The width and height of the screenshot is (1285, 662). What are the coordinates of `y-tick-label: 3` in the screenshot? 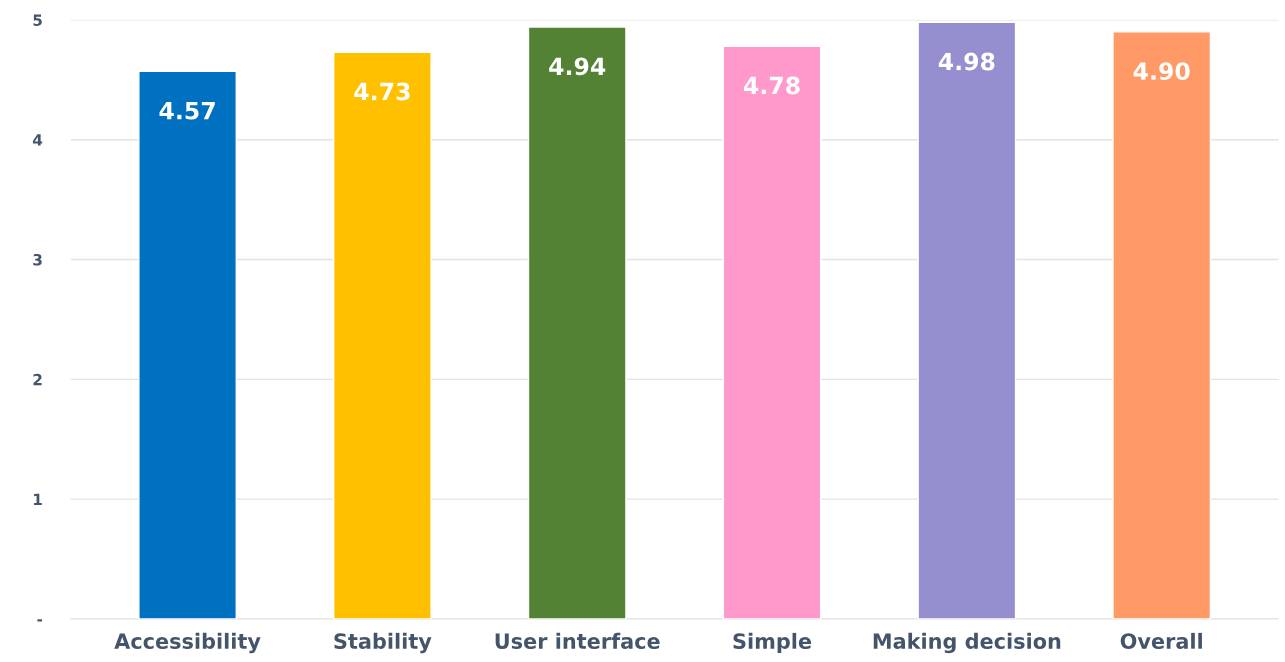 It's located at (37, 259).